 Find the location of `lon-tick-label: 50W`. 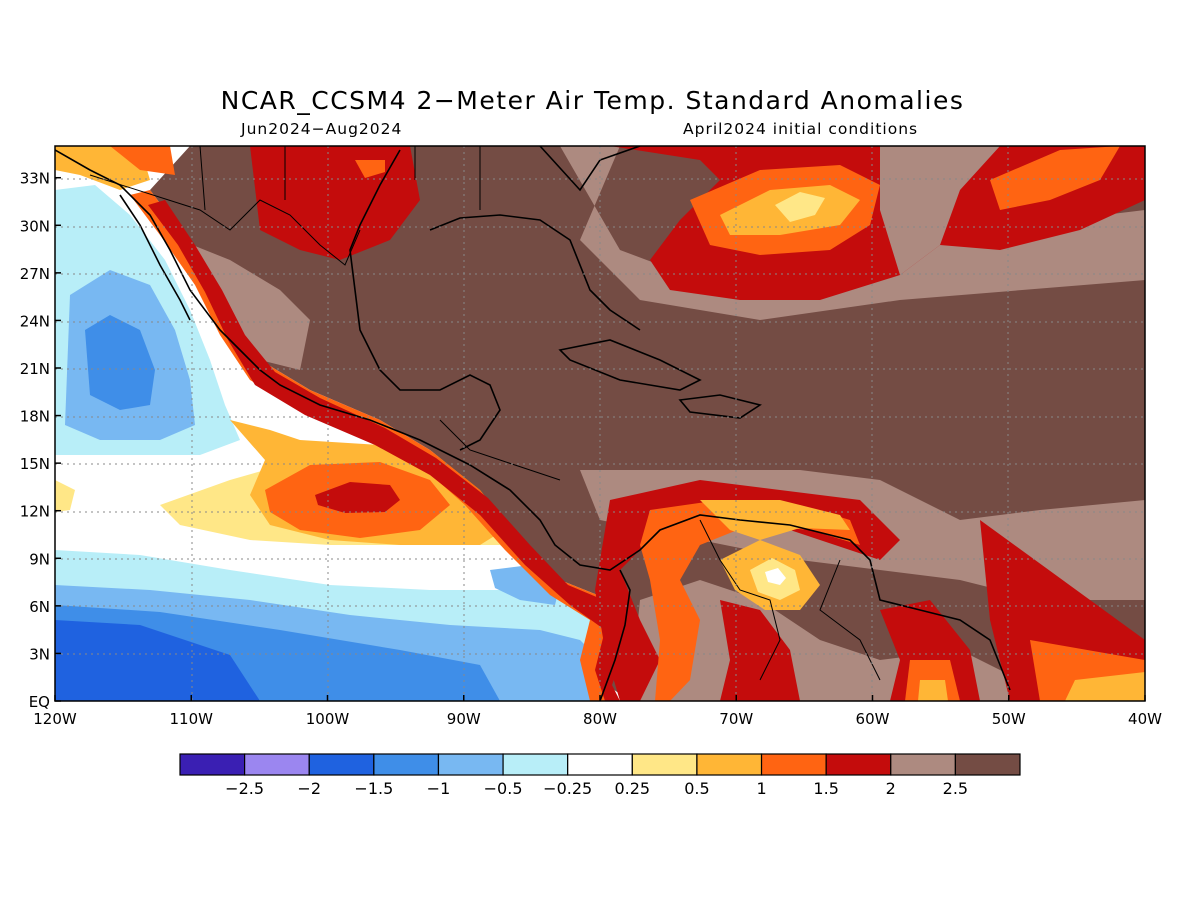

lon-tick-label: 50W is located at coordinates (1009, 719).